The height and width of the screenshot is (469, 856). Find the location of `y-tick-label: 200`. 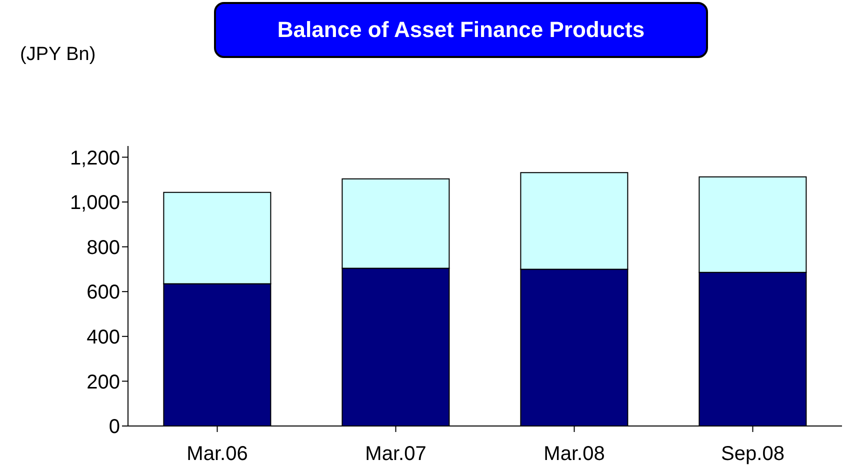

y-tick-label: 200 is located at coordinates (103, 382).